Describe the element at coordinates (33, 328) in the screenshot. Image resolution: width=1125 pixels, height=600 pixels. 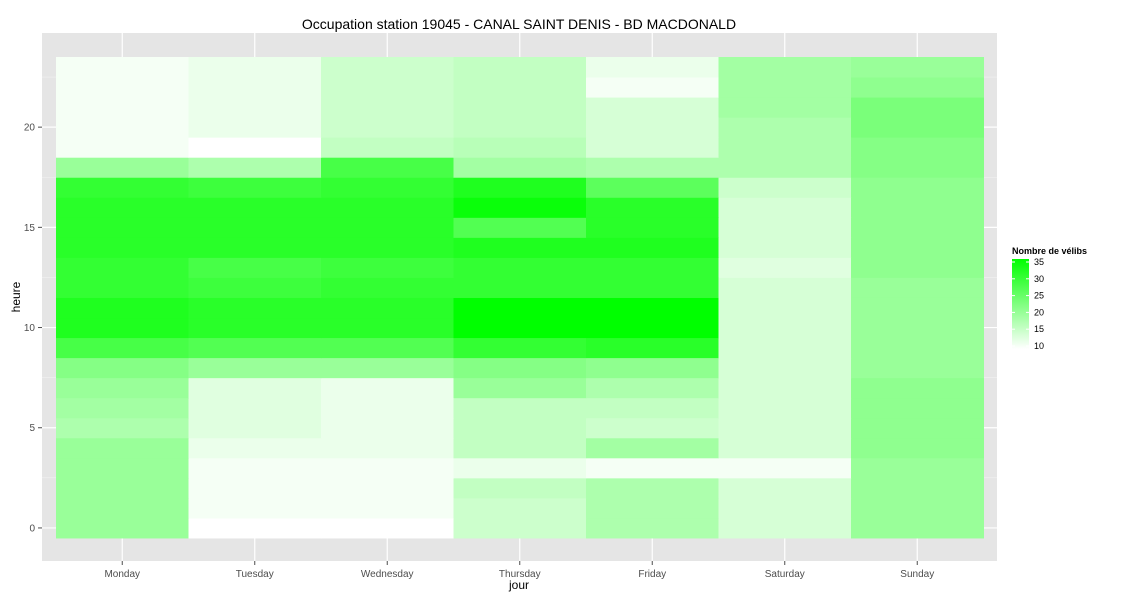
I see `y-axis: 0 5 10 15 20` at that location.